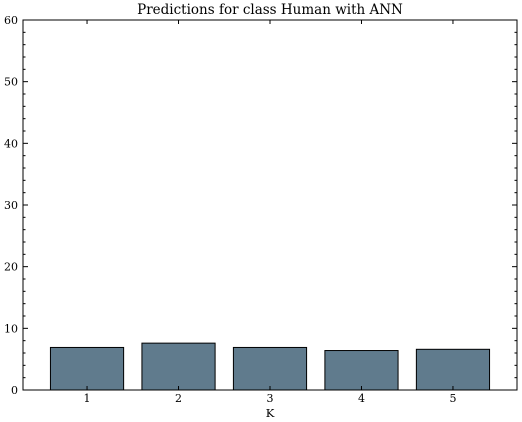  Describe the element at coordinates (11, 205) in the screenshot. I see `y-tick-label: 30` at that location.